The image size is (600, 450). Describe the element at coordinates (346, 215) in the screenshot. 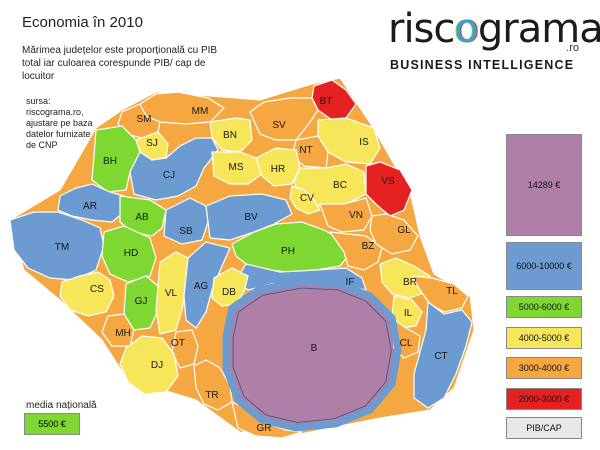

I see `county-vn` at that location.